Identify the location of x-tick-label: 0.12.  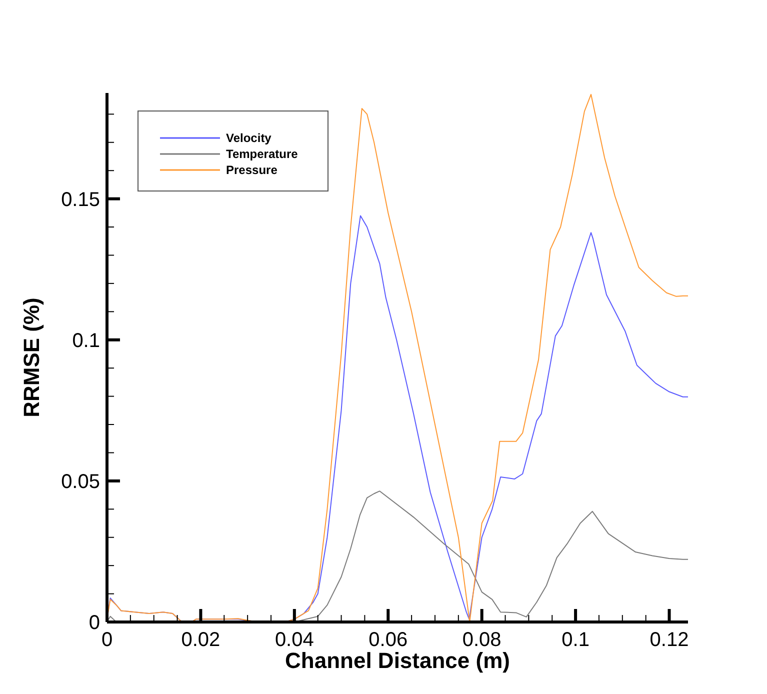
(669, 640).